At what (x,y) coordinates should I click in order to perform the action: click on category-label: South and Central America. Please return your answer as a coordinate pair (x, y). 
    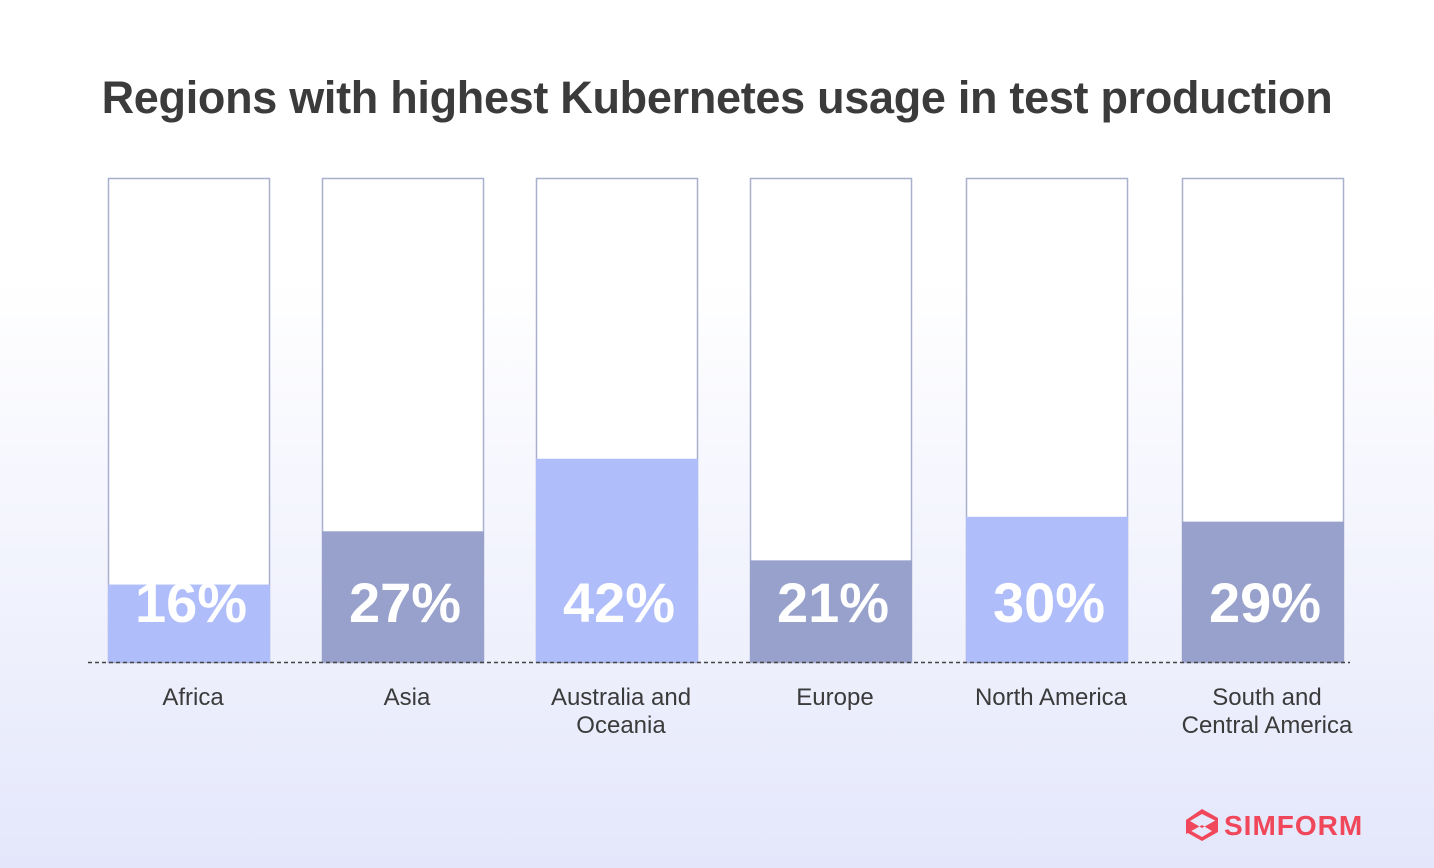
    Looking at the image, I should click on (1267, 711).